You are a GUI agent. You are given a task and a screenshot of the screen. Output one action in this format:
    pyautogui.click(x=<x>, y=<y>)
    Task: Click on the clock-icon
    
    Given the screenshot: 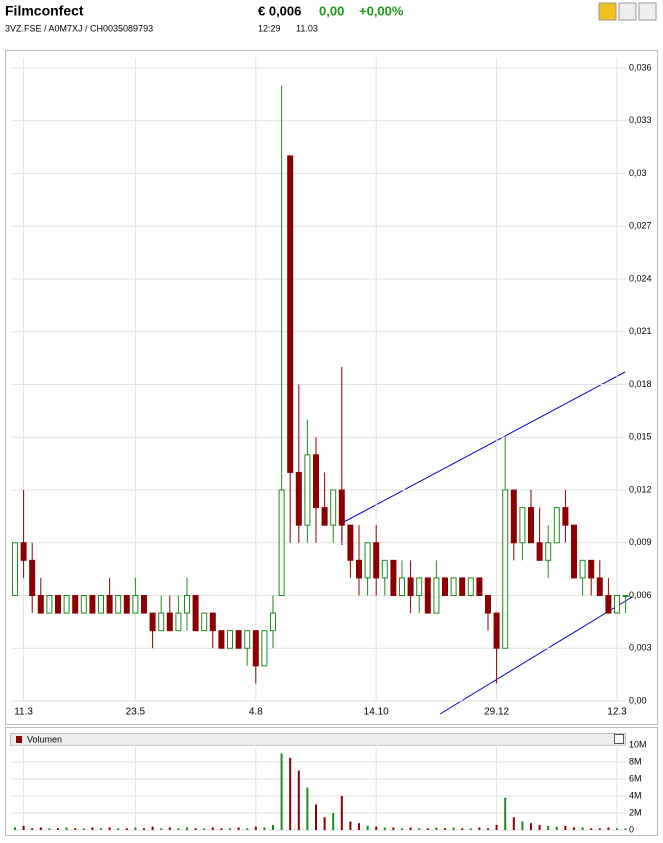 What is the action you would take?
    pyautogui.click(x=647, y=11)
    